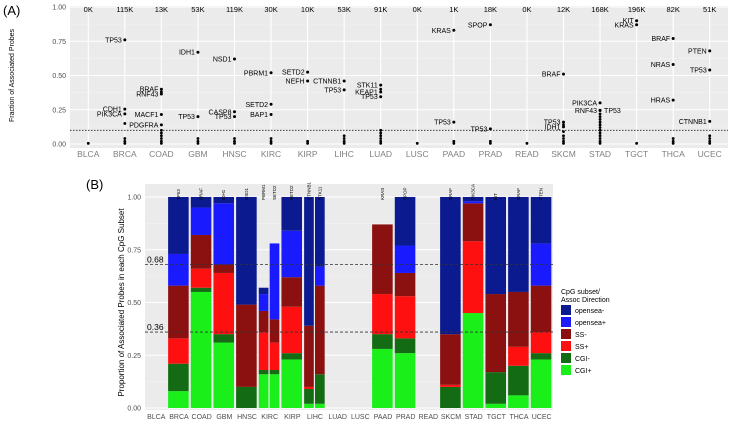  What do you see at coordinates (271, 154) in the screenshot?
I see `x-tick-label-a: KIRC` at bounding box center [271, 154].